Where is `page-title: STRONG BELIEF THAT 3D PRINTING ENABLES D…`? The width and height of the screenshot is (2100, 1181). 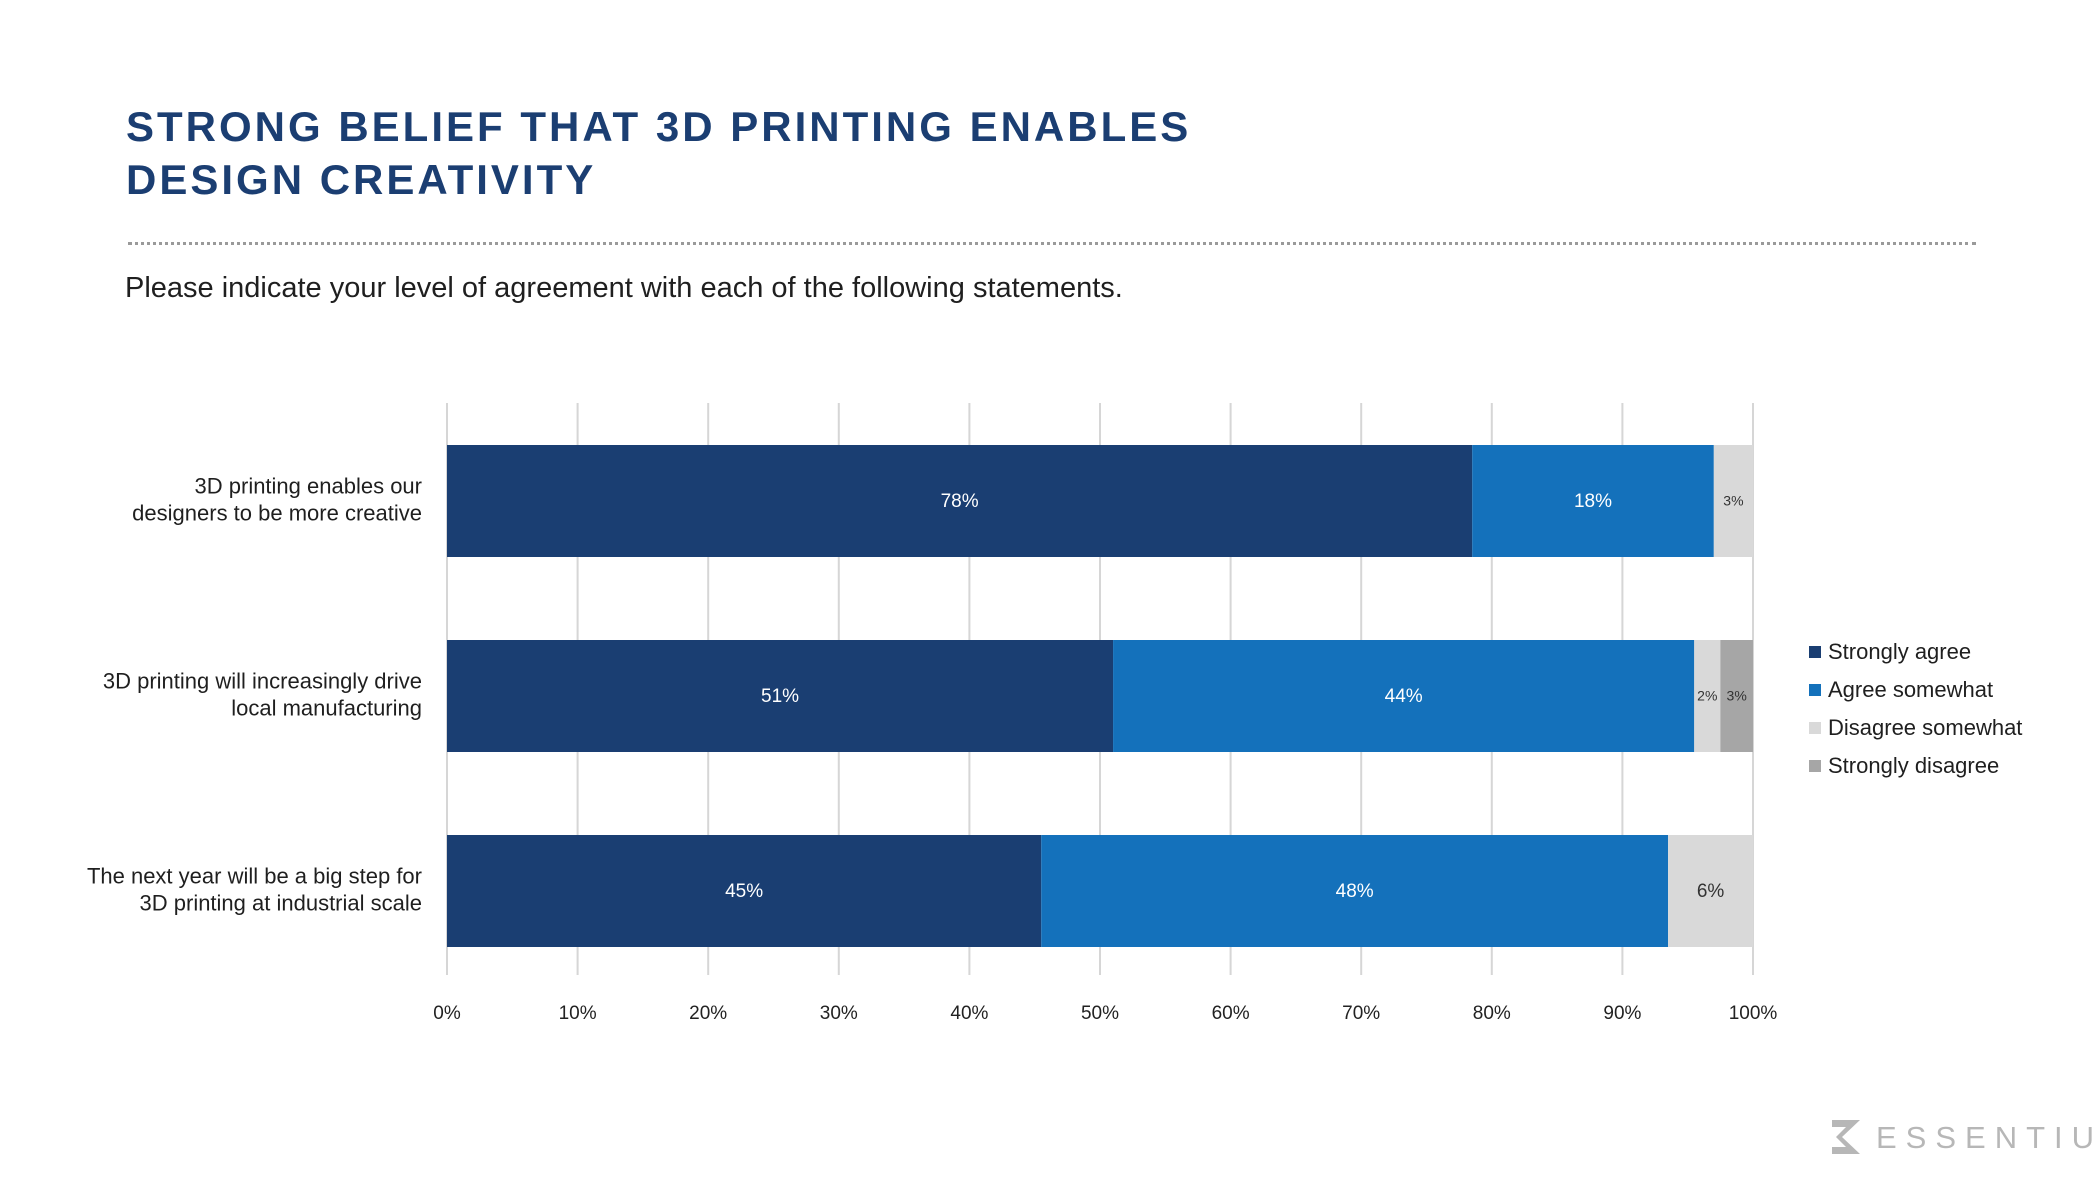 page-title: STRONG BELIEF THAT 3D PRINTING ENABLES D… is located at coordinates (658, 153).